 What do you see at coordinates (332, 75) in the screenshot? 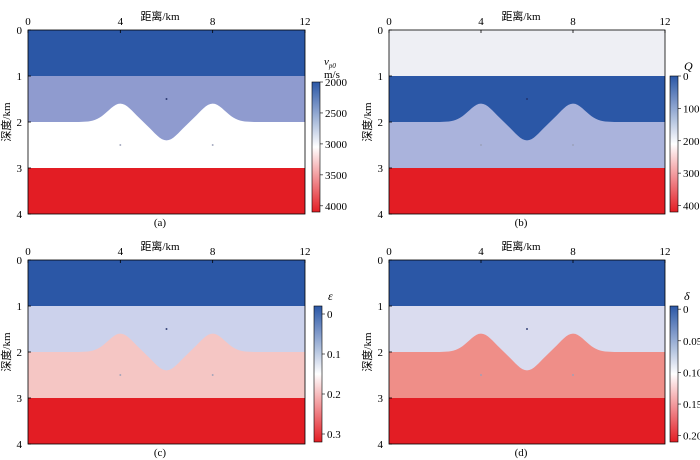
I see `colorbar-unit: m/s` at bounding box center [332, 75].